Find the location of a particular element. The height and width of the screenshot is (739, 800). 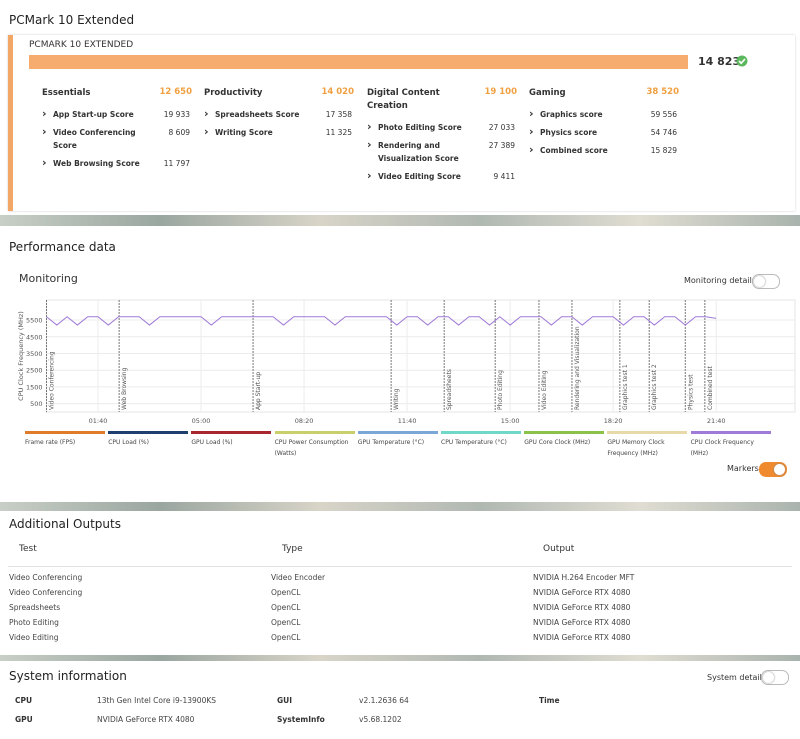

item-score: 27 389 is located at coordinates (501, 145).